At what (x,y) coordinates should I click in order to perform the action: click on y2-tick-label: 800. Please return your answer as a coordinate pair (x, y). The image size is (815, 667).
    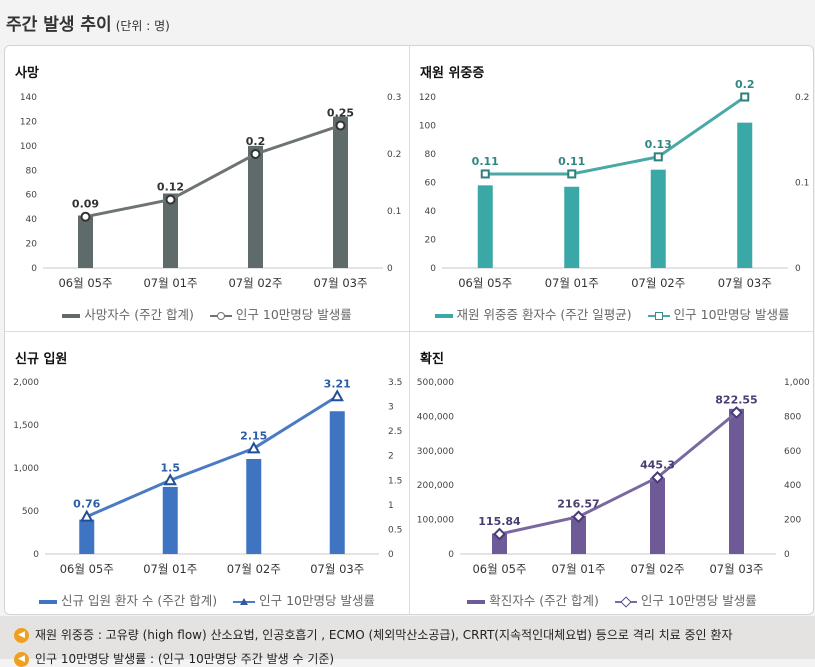
    Looking at the image, I should click on (792, 417).